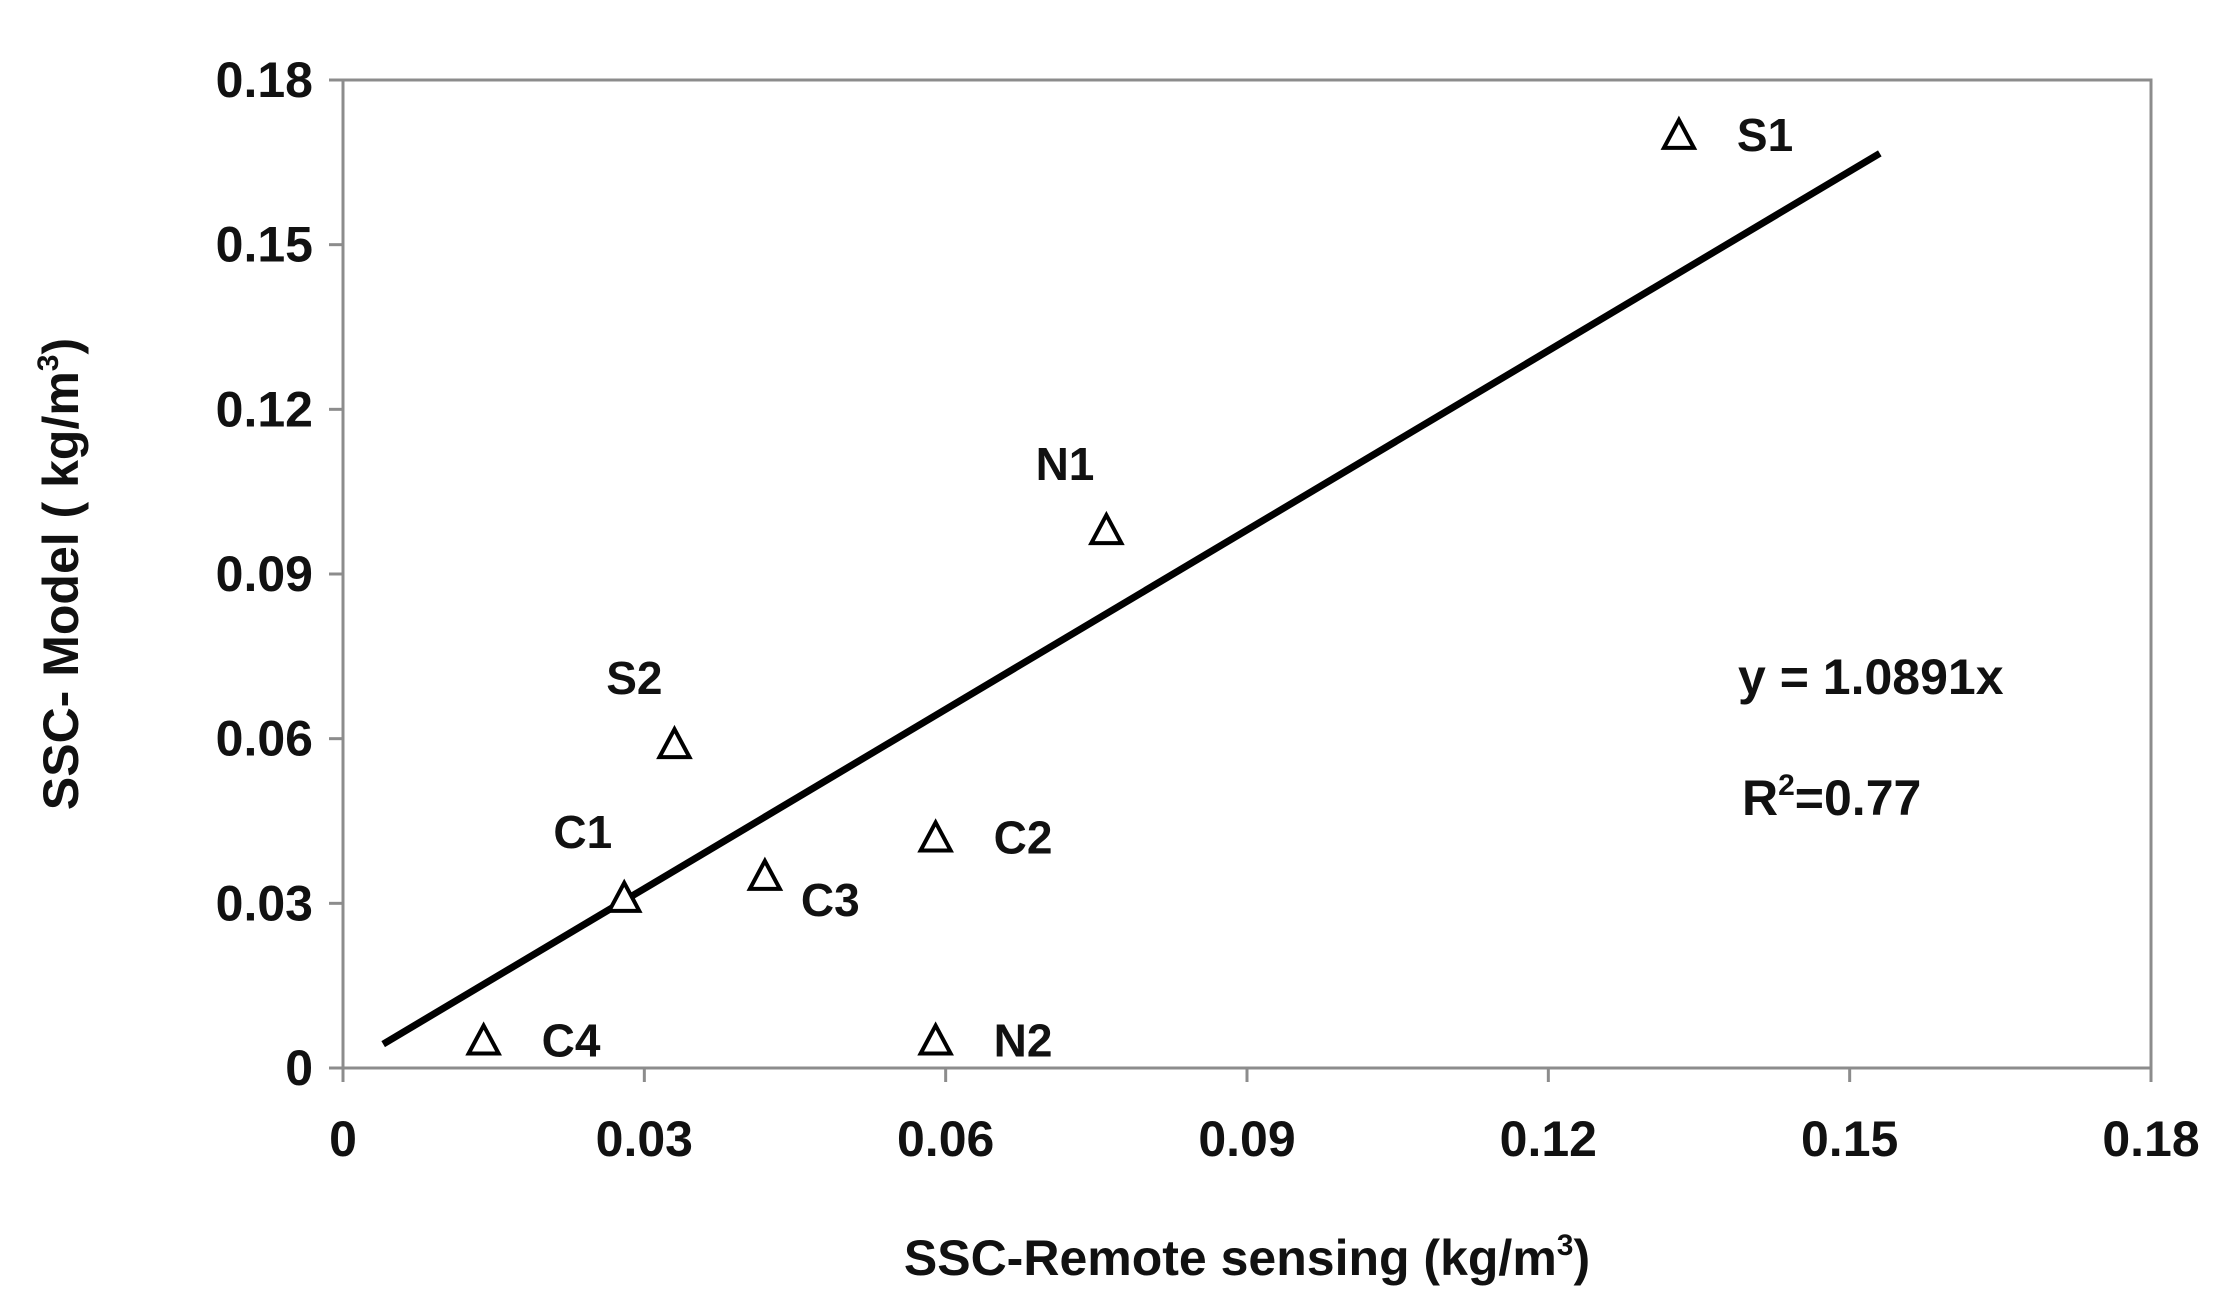 This screenshot has width=2222, height=1307. Describe the element at coordinates (343, 1139) in the screenshot. I see `x-tick-label: 0` at that location.